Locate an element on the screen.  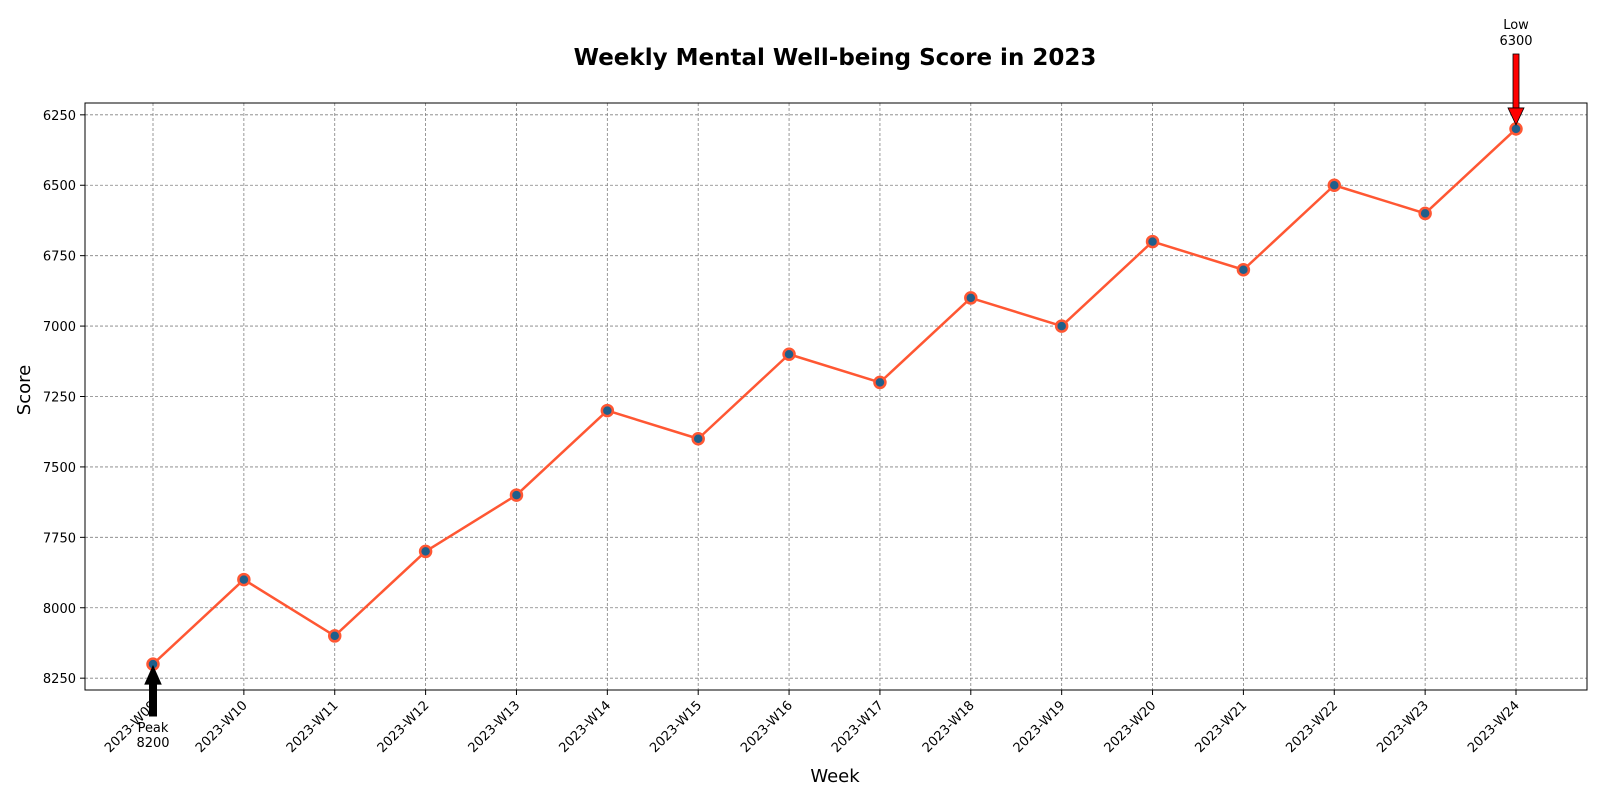
x-tick-label: 2023-W16 is located at coordinates (767, 727).